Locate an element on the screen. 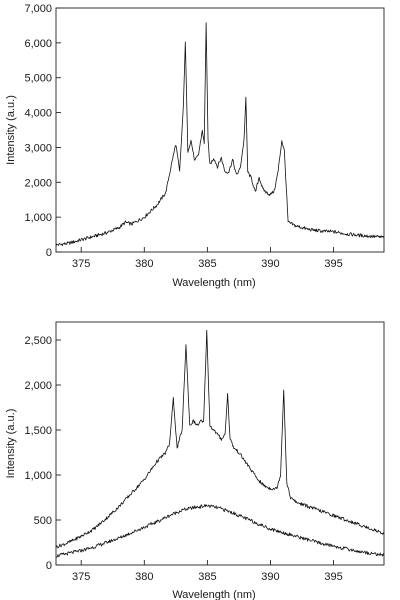 This screenshot has height=600, width=400. c2-y-tick-label: 0 is located at coordinates (49, 566).